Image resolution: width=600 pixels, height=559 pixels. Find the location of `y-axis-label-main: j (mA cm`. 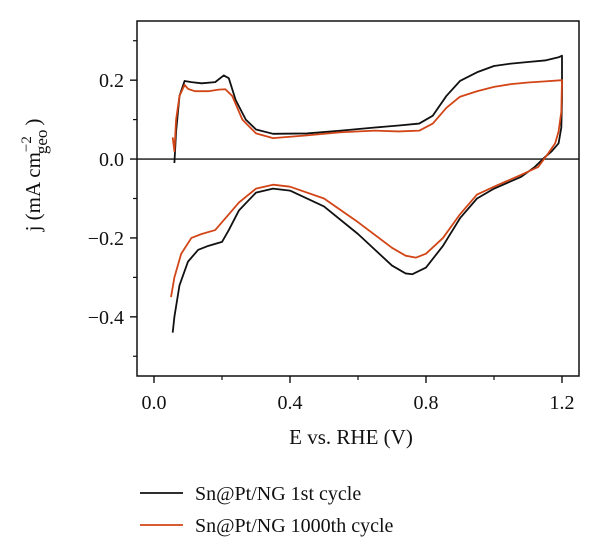

y-axis-label-main: j (mA cm is located at coordinates (33, 192).